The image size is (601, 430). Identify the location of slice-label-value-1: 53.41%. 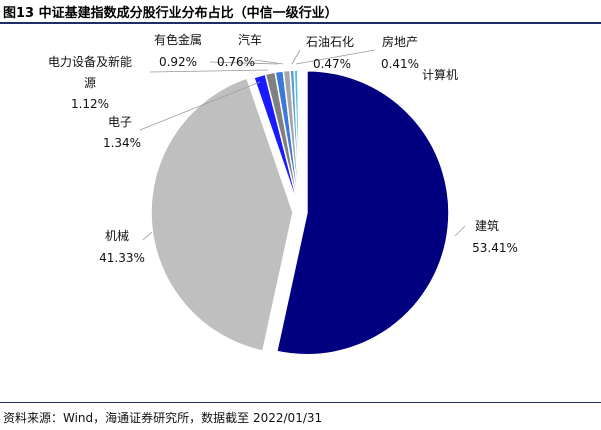
(495, 248).